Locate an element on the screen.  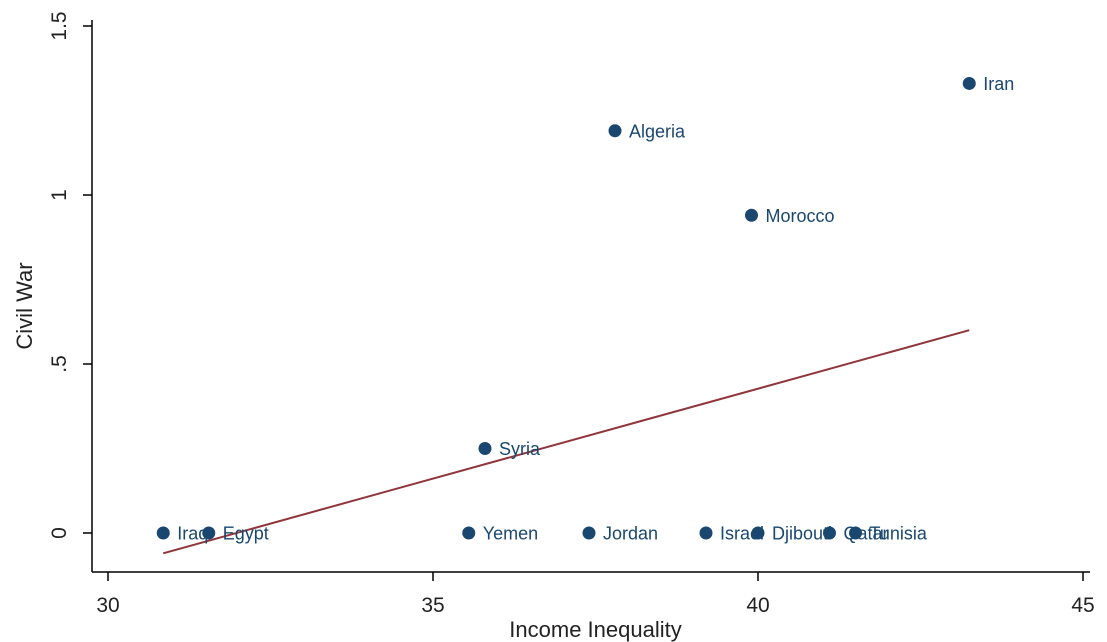
y-axis-title: Civil War is located at coordinates (24, 305).